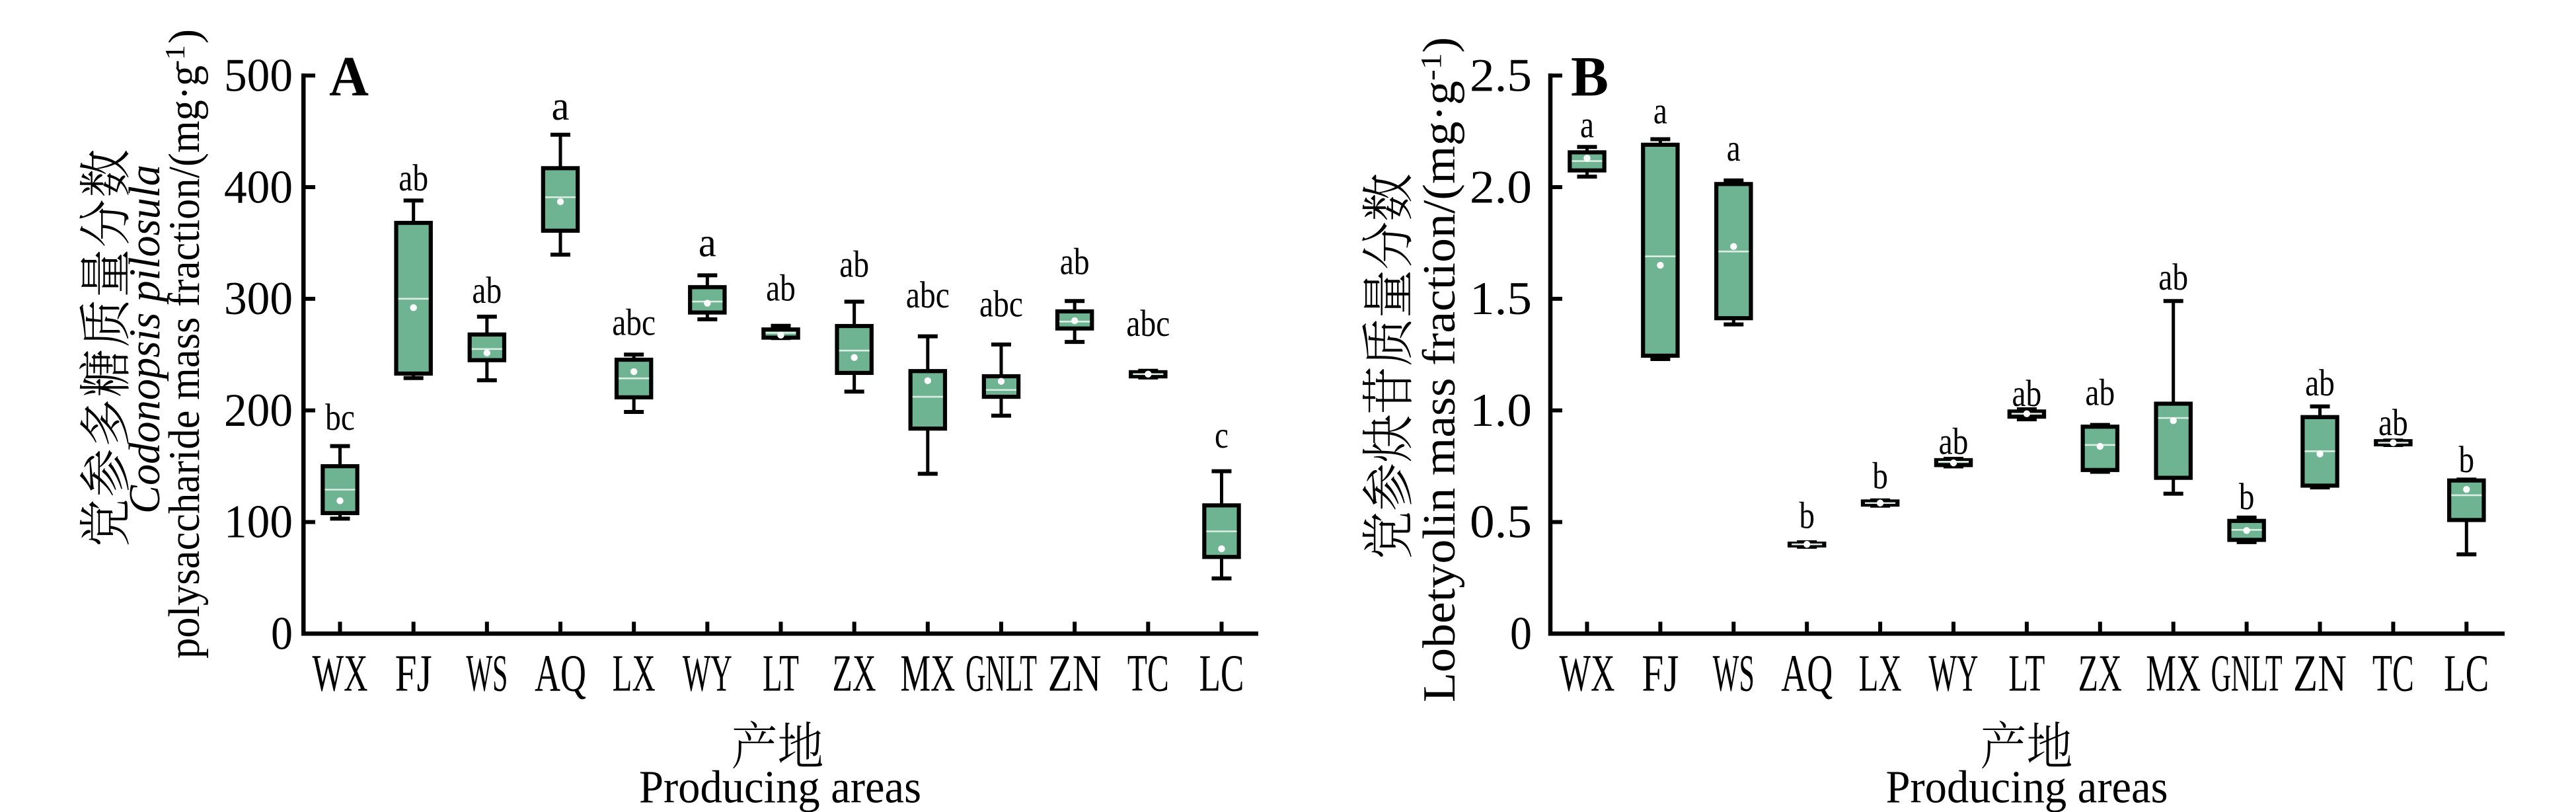  Describe the element at coordinates (259, 75) in the screenshot. I see `svg-text: 500` at that location.